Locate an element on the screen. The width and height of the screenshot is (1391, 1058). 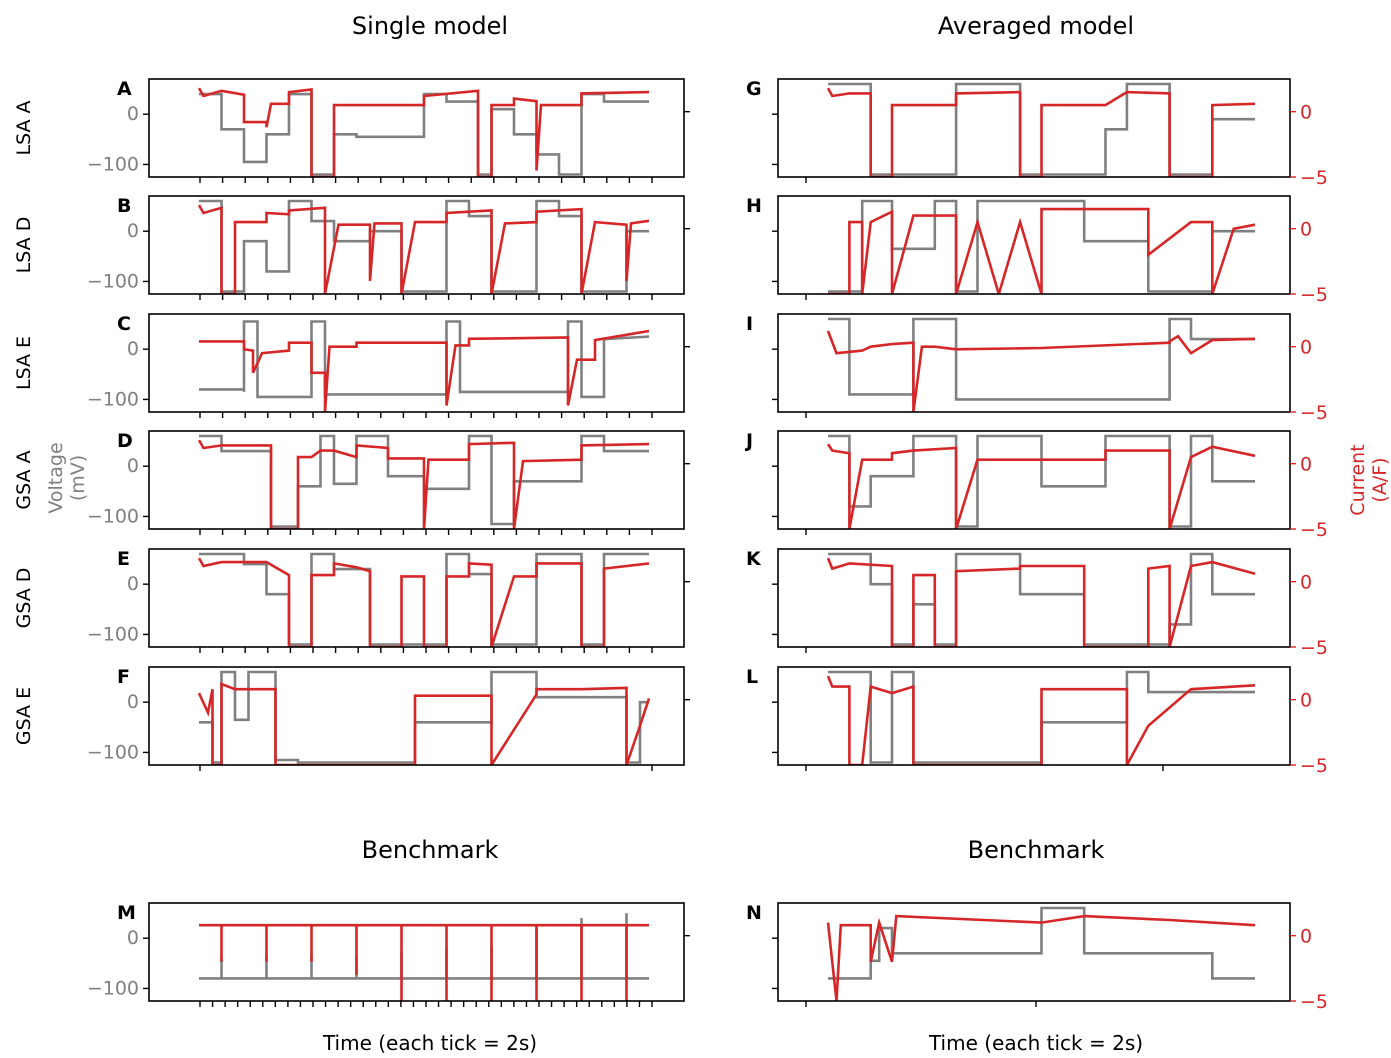
panel-H: H 0 −5 is located at coordinates (1037, 250).